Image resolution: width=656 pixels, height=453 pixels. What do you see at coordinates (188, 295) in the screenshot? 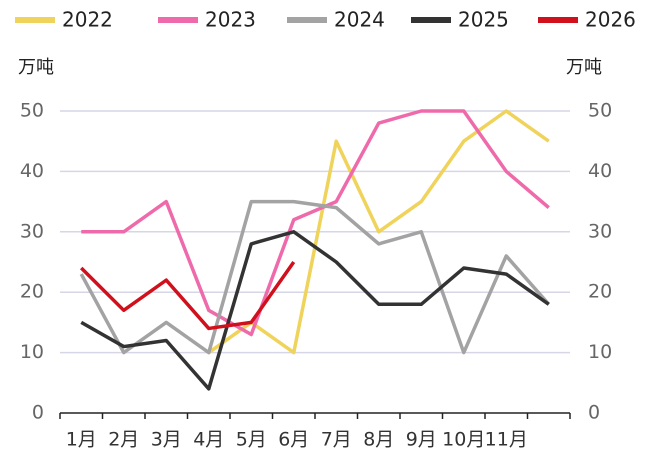
I see `series-line` at bounding box center [188, 295].